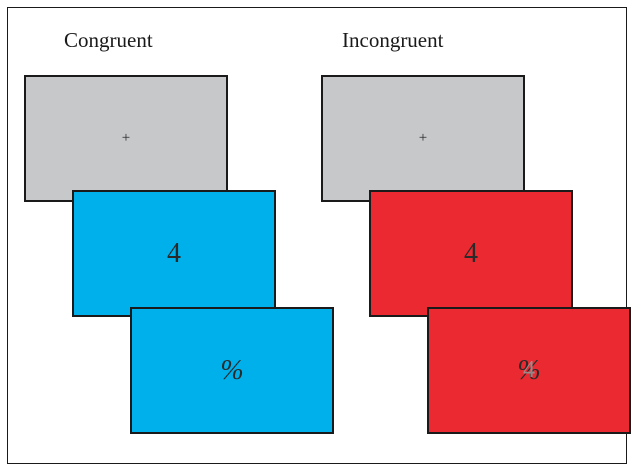 The height and width of the screenshot is (474, 639). I want to click on congruent-fixation-card: +, so click(126, 138).